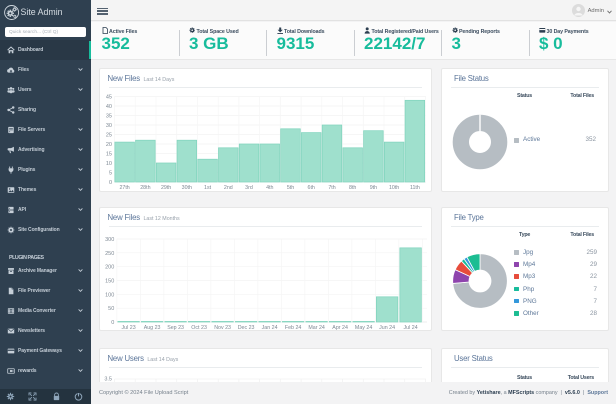 Image resolution: width=616 pixels, height=404 pixels. What do you see at coordinates (394, 188) in the screenshot?
I see `svg-text: 10th` at bounding box center [394, 188].